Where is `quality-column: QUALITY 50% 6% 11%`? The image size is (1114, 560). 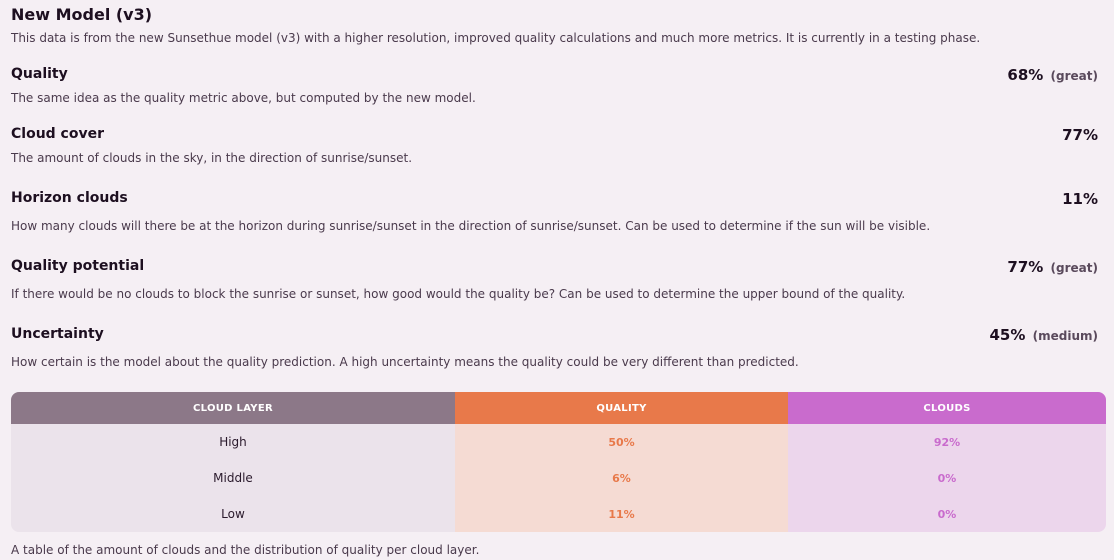
quality-column: QUALITY 50% 6% 11% is located at coordinates (621, 462).